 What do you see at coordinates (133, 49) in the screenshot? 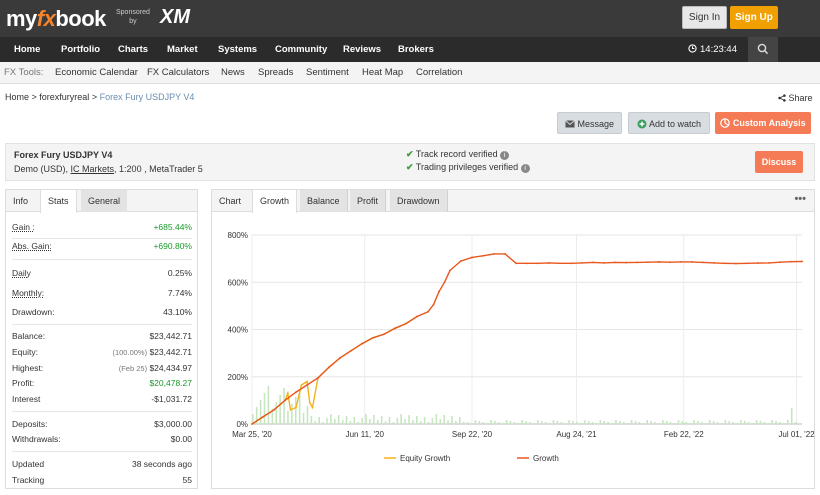
I see `nav-charts: Charts` at bounding box center [133, 49].